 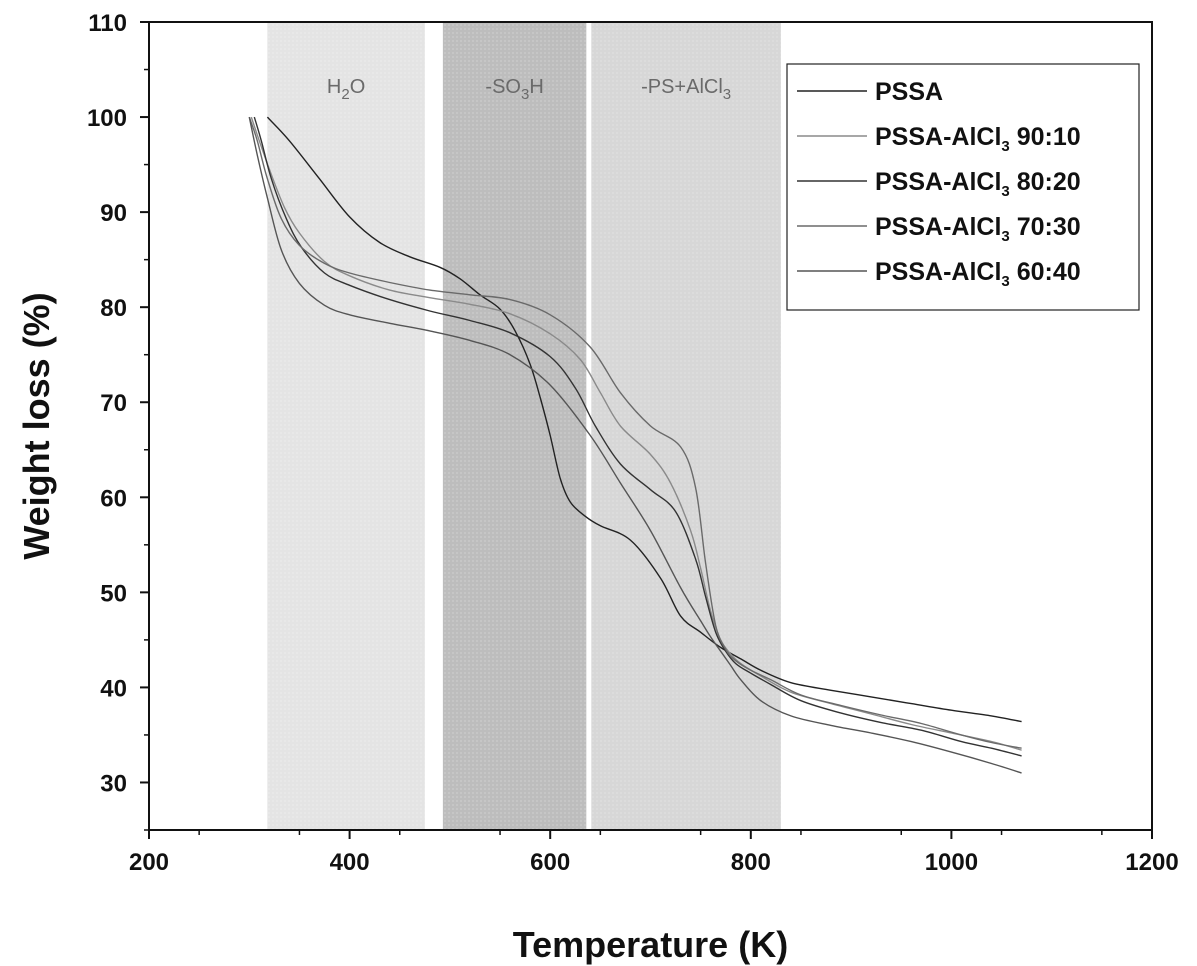 I want to click on y-tick-label: 30, so click(x=113, y=783).